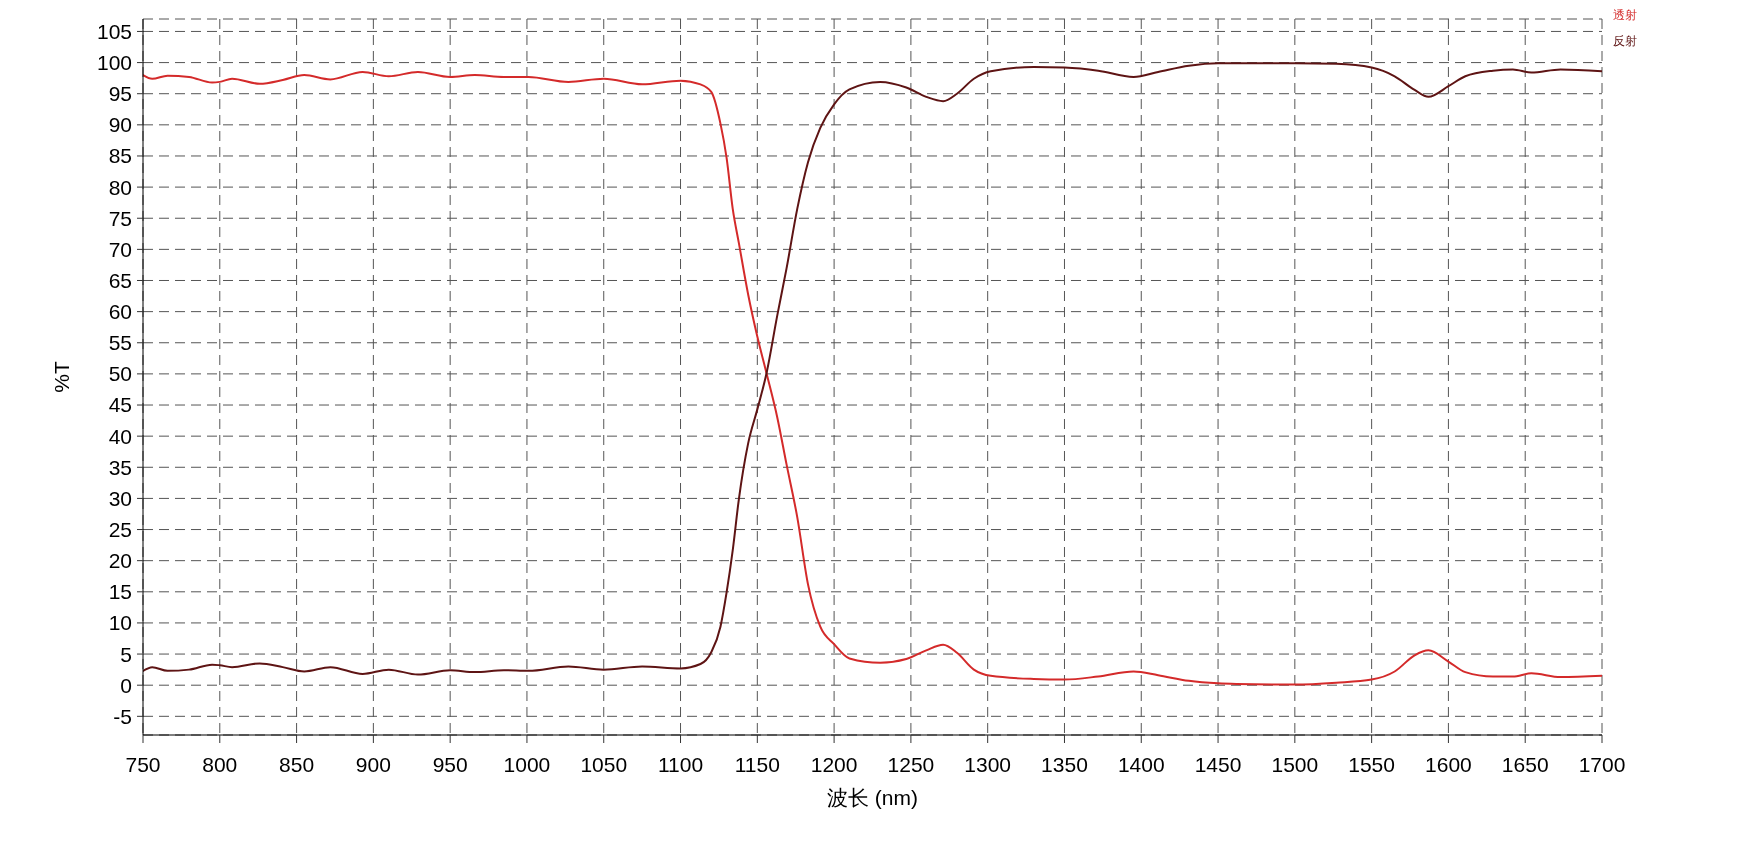  What do you see at coordinates (988, 764) in the screenshot?
I see `x-tick-label: 1300` at bounding box center [988, 764].